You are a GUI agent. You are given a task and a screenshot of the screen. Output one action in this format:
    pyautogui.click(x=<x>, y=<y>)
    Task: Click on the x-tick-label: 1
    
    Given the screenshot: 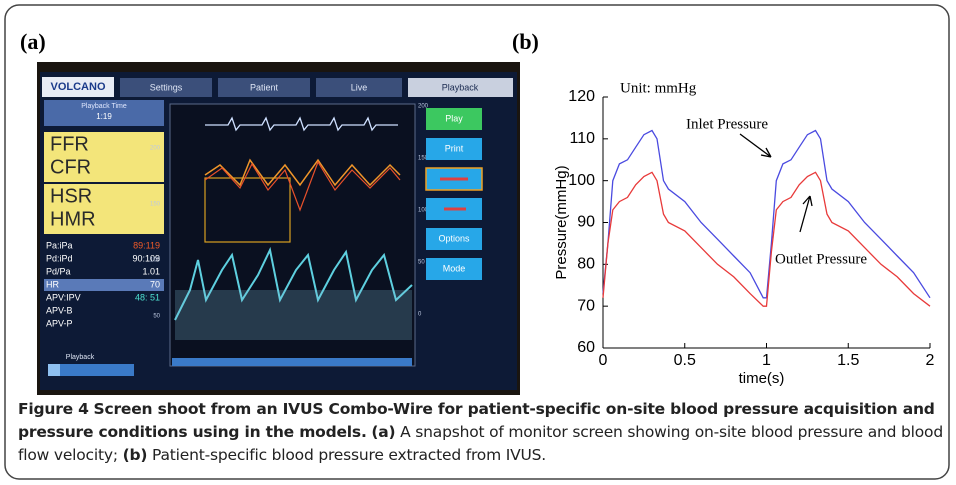 What is the action you would take?
    pyautogui.click(x=766, y=360)
    